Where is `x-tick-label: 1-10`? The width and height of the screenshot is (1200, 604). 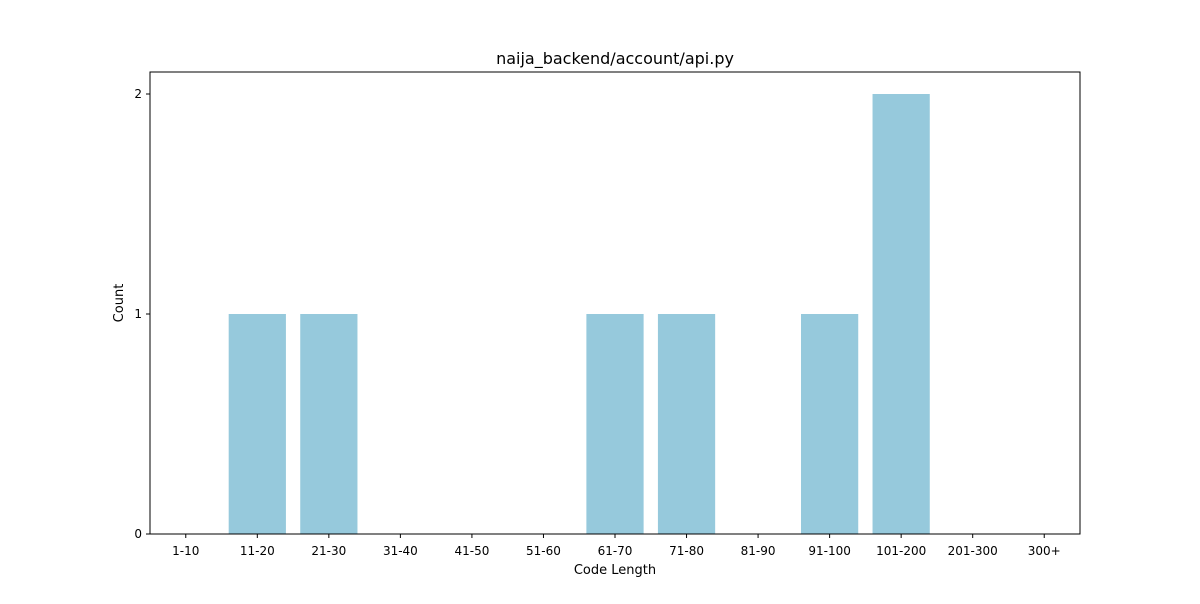
x-tick-label: 1-10 is located at coordinates (185, 551).